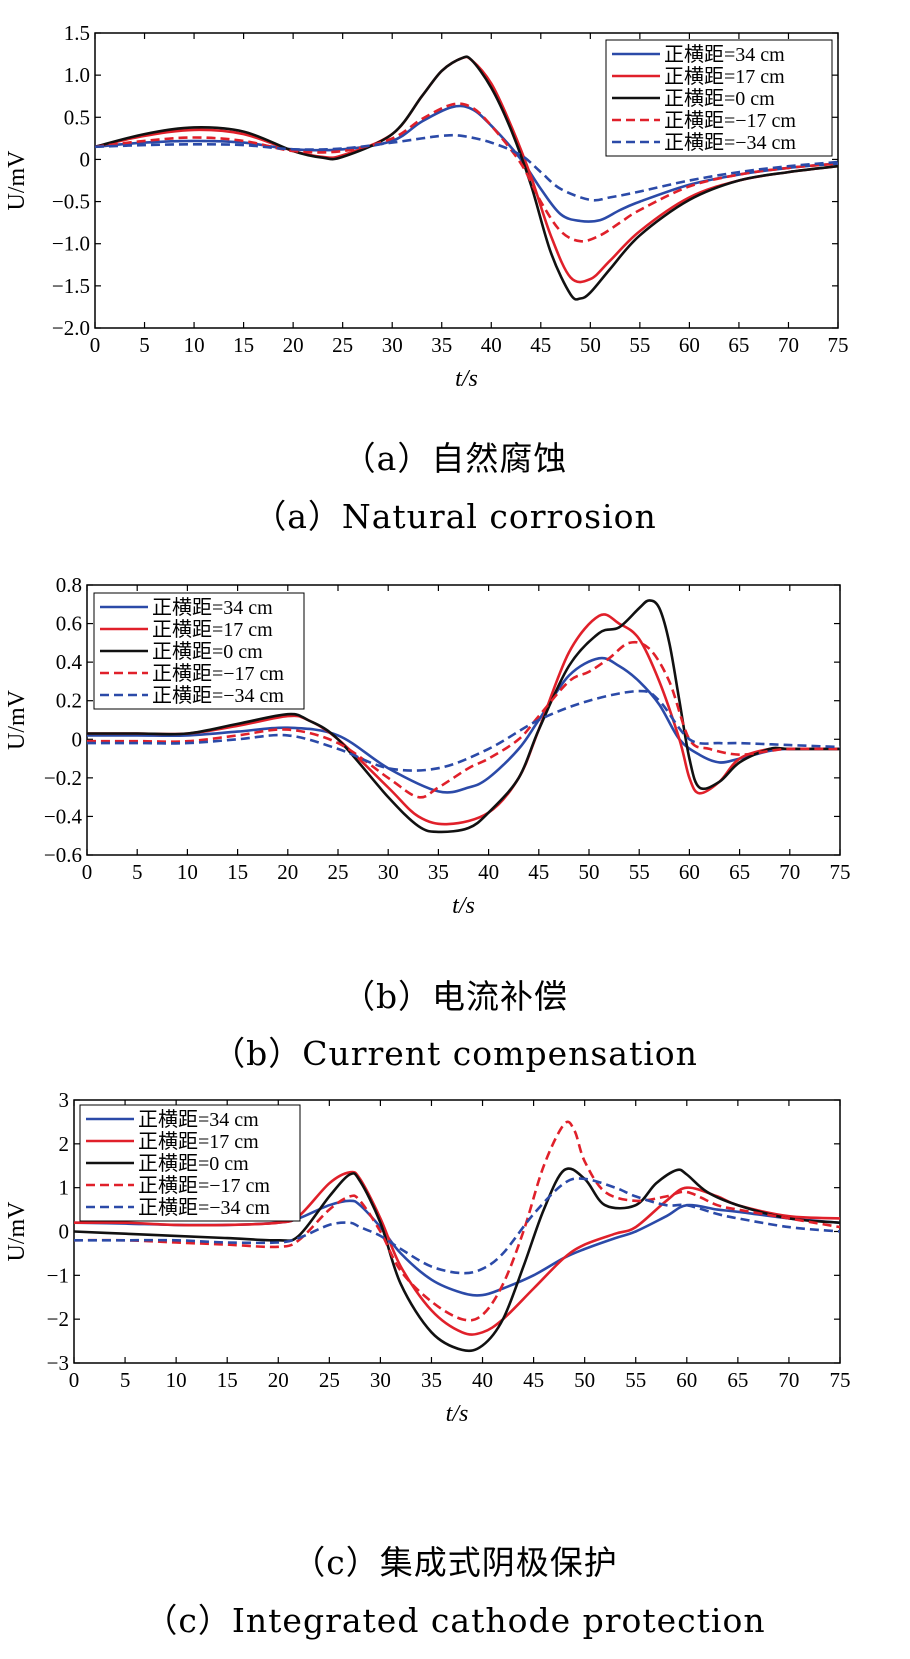 Image resolution: width=910 pixels, height=1659 pixels. I want to click on y-tick-label: 0.5, so click(77, 117).